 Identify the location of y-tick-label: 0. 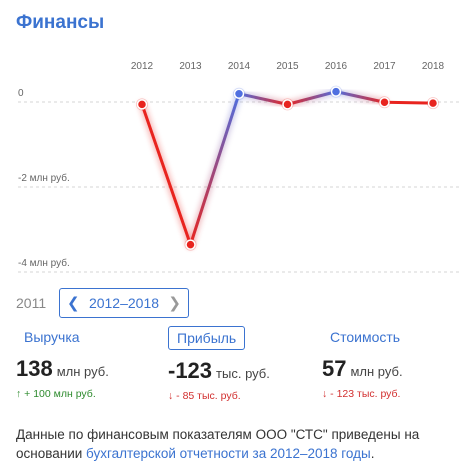
(21, 93).